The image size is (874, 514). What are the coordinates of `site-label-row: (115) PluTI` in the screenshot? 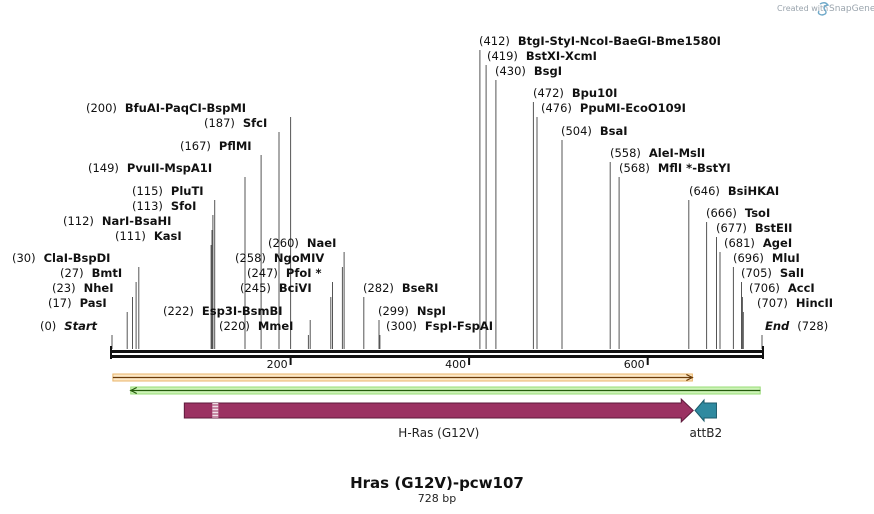 It's located at (168, 191).